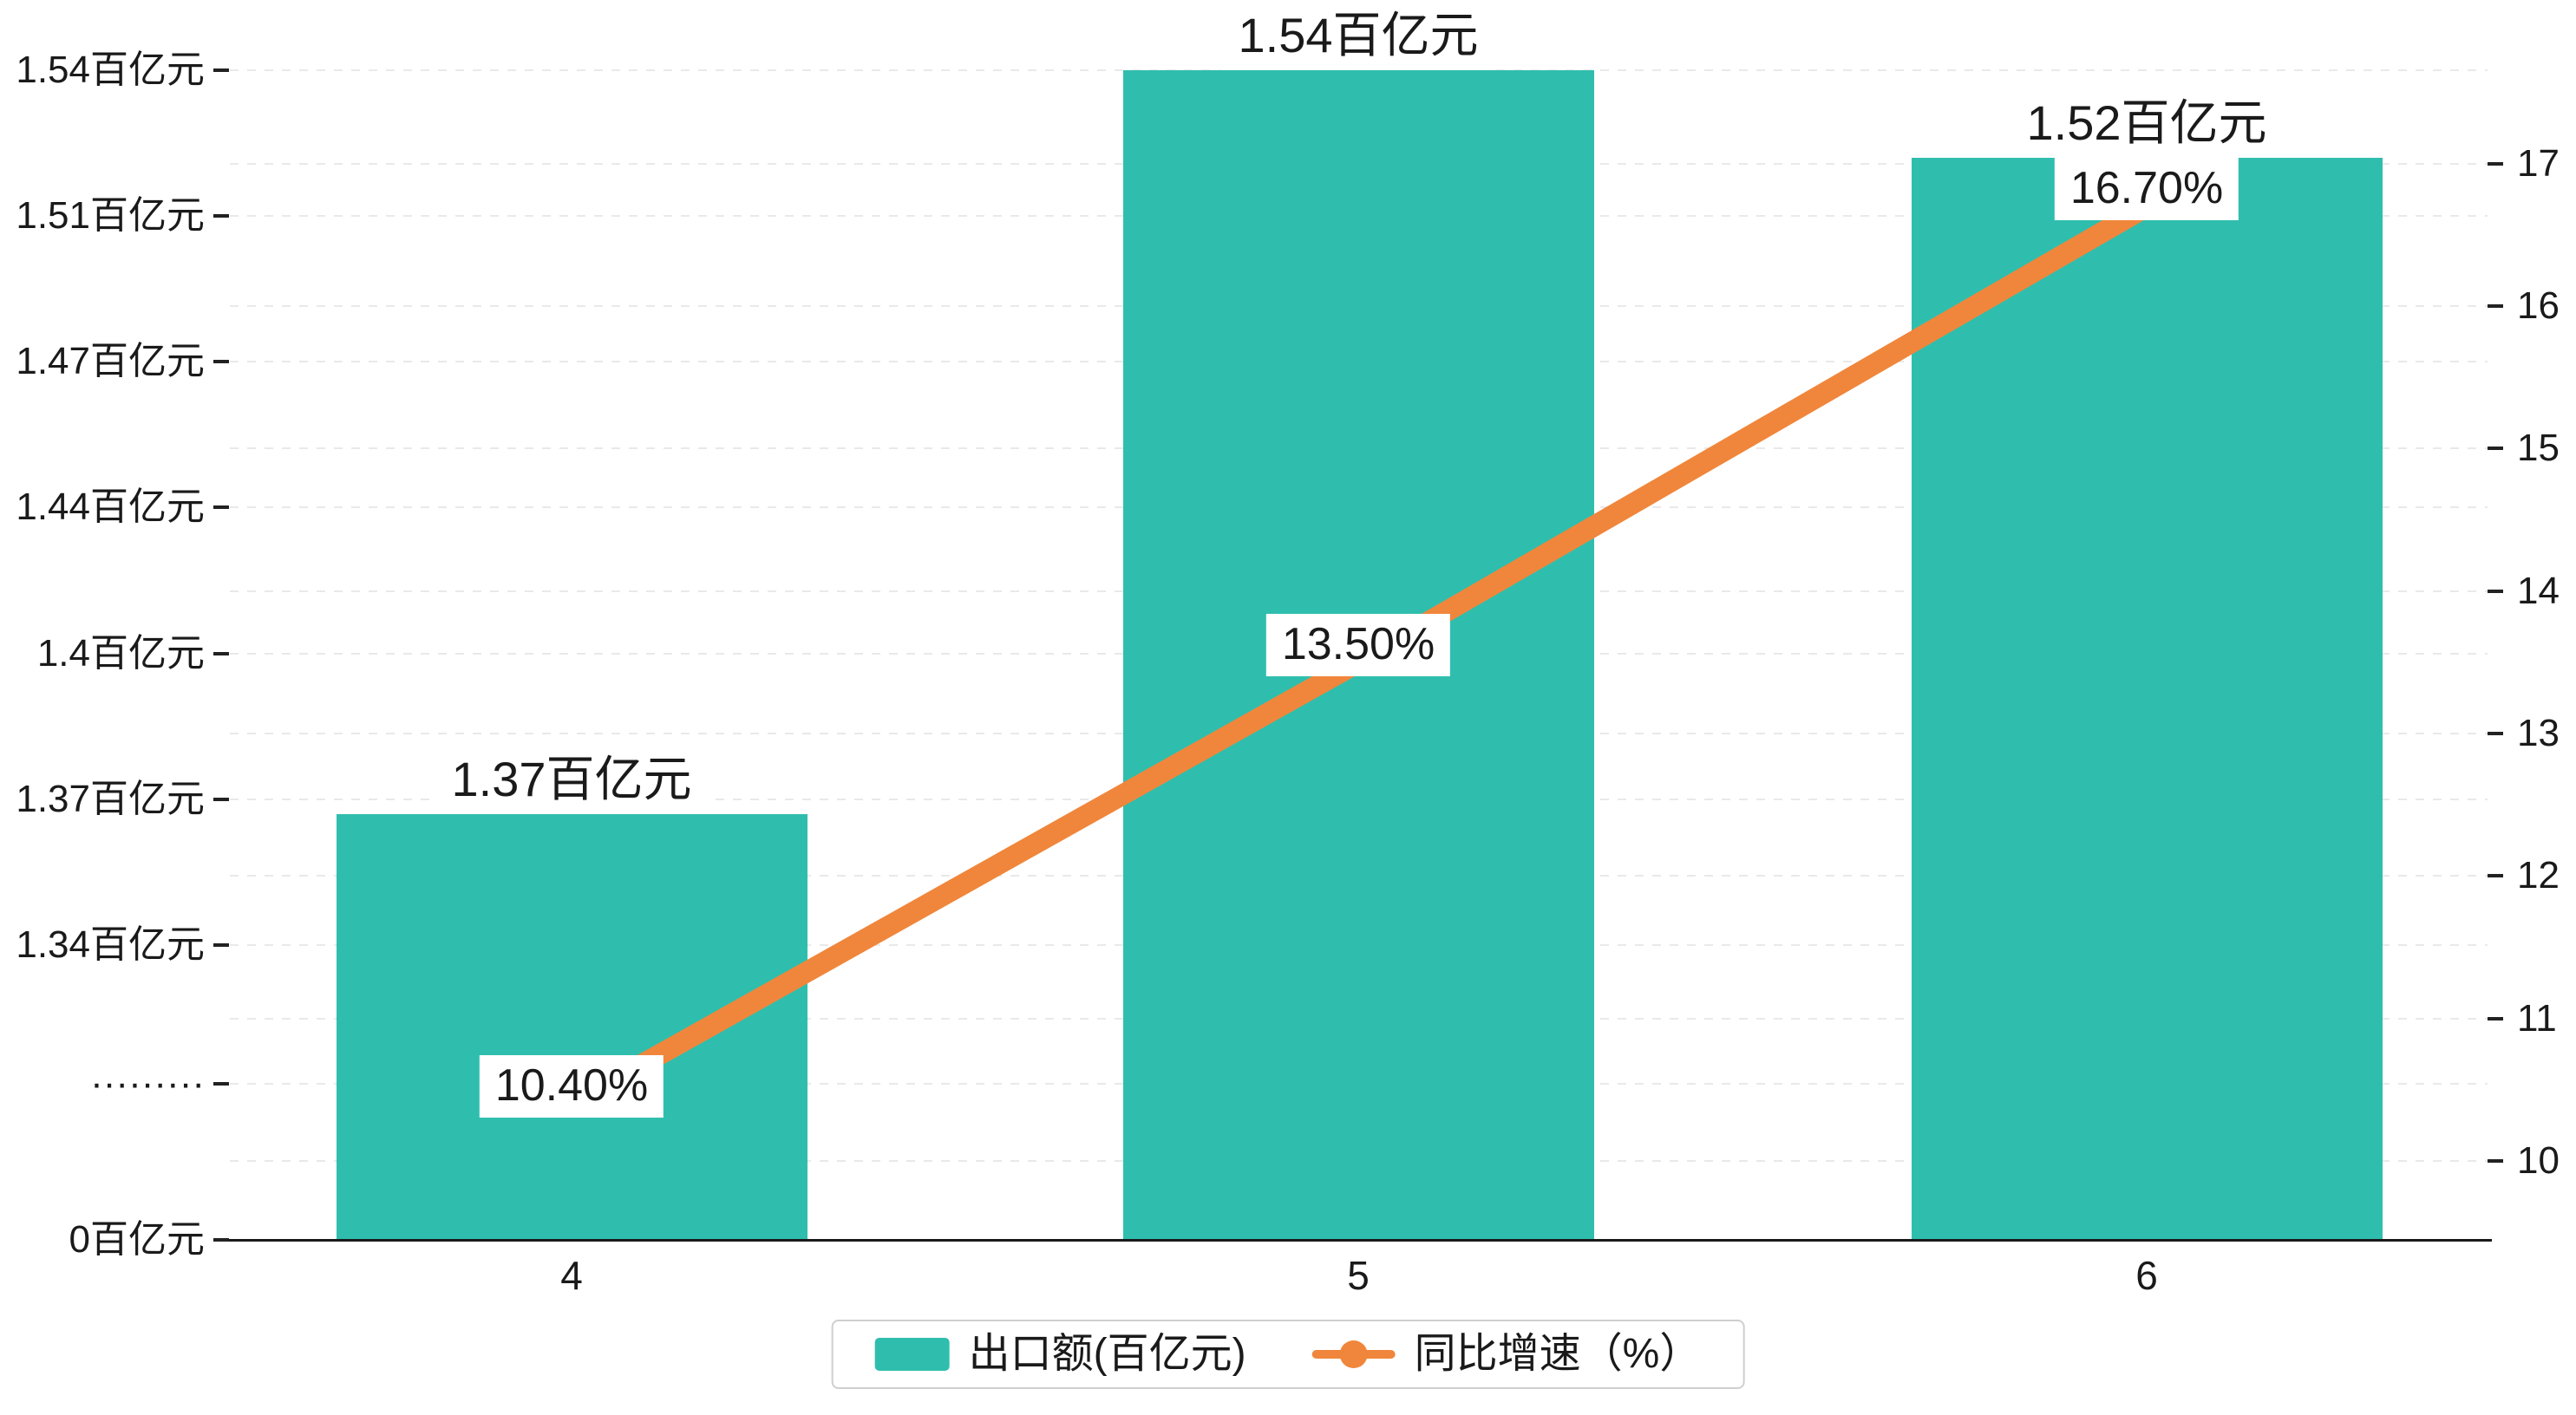  What do you see at coordinates (1558, 1354) in the screenshot?
I see `legend-label-growth: 同比增速（%）` at bounding box center [1558, 1354].